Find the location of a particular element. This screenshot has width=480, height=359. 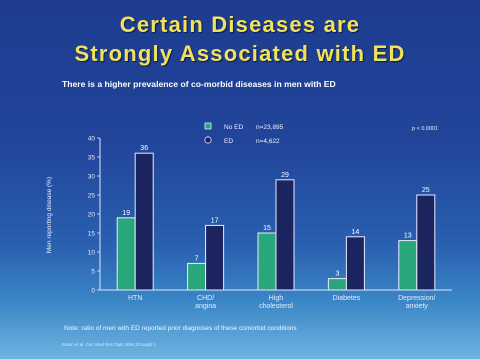

bar-value-label: 17 is located at coordinates (215, 220).